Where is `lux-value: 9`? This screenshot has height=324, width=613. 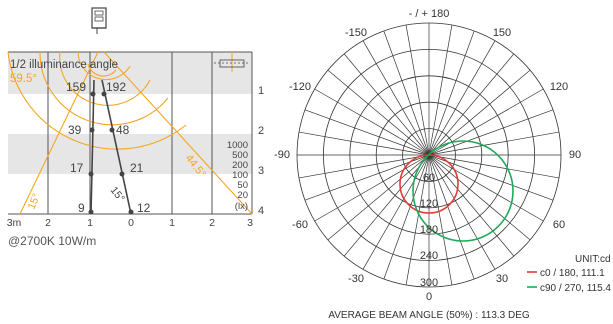 lux-value: 9 is located at coordinates (81, 208).